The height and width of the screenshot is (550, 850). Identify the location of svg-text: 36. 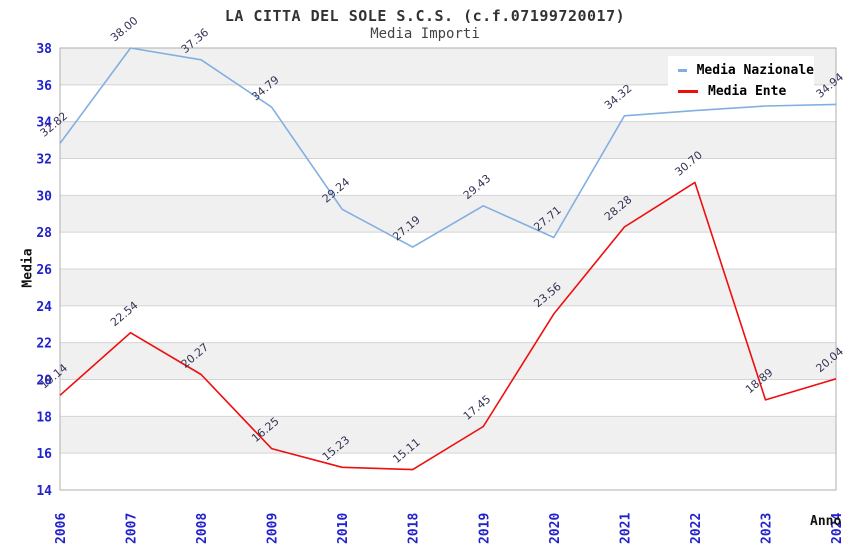
(44, 86).